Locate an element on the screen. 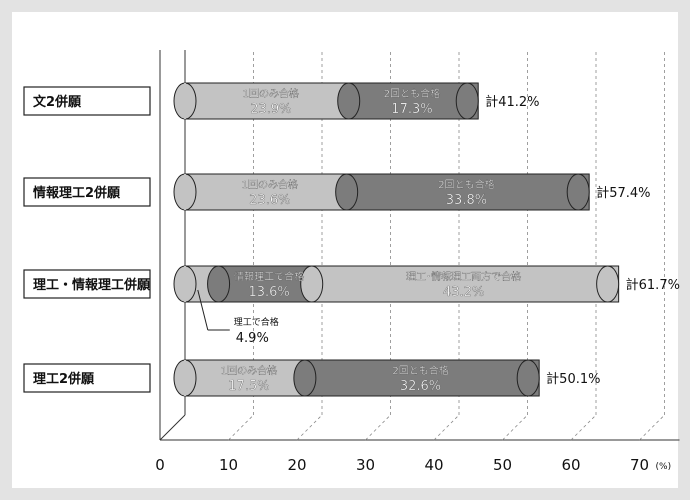  x-tick-label: 50 is located at coordinates (502, 465).